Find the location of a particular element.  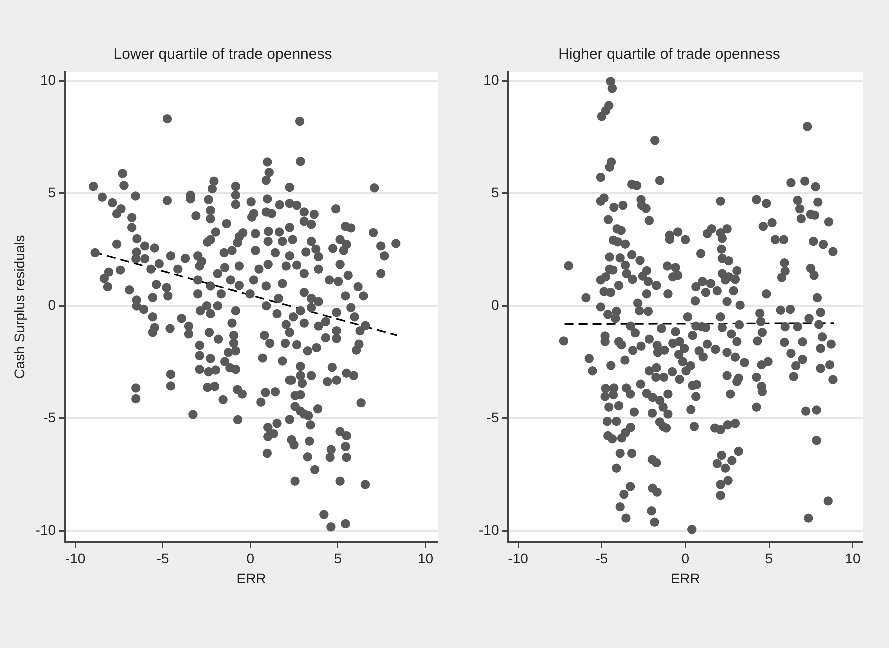

chart-title: Lower quartile of trade openness is located at coordinates (223, 55).